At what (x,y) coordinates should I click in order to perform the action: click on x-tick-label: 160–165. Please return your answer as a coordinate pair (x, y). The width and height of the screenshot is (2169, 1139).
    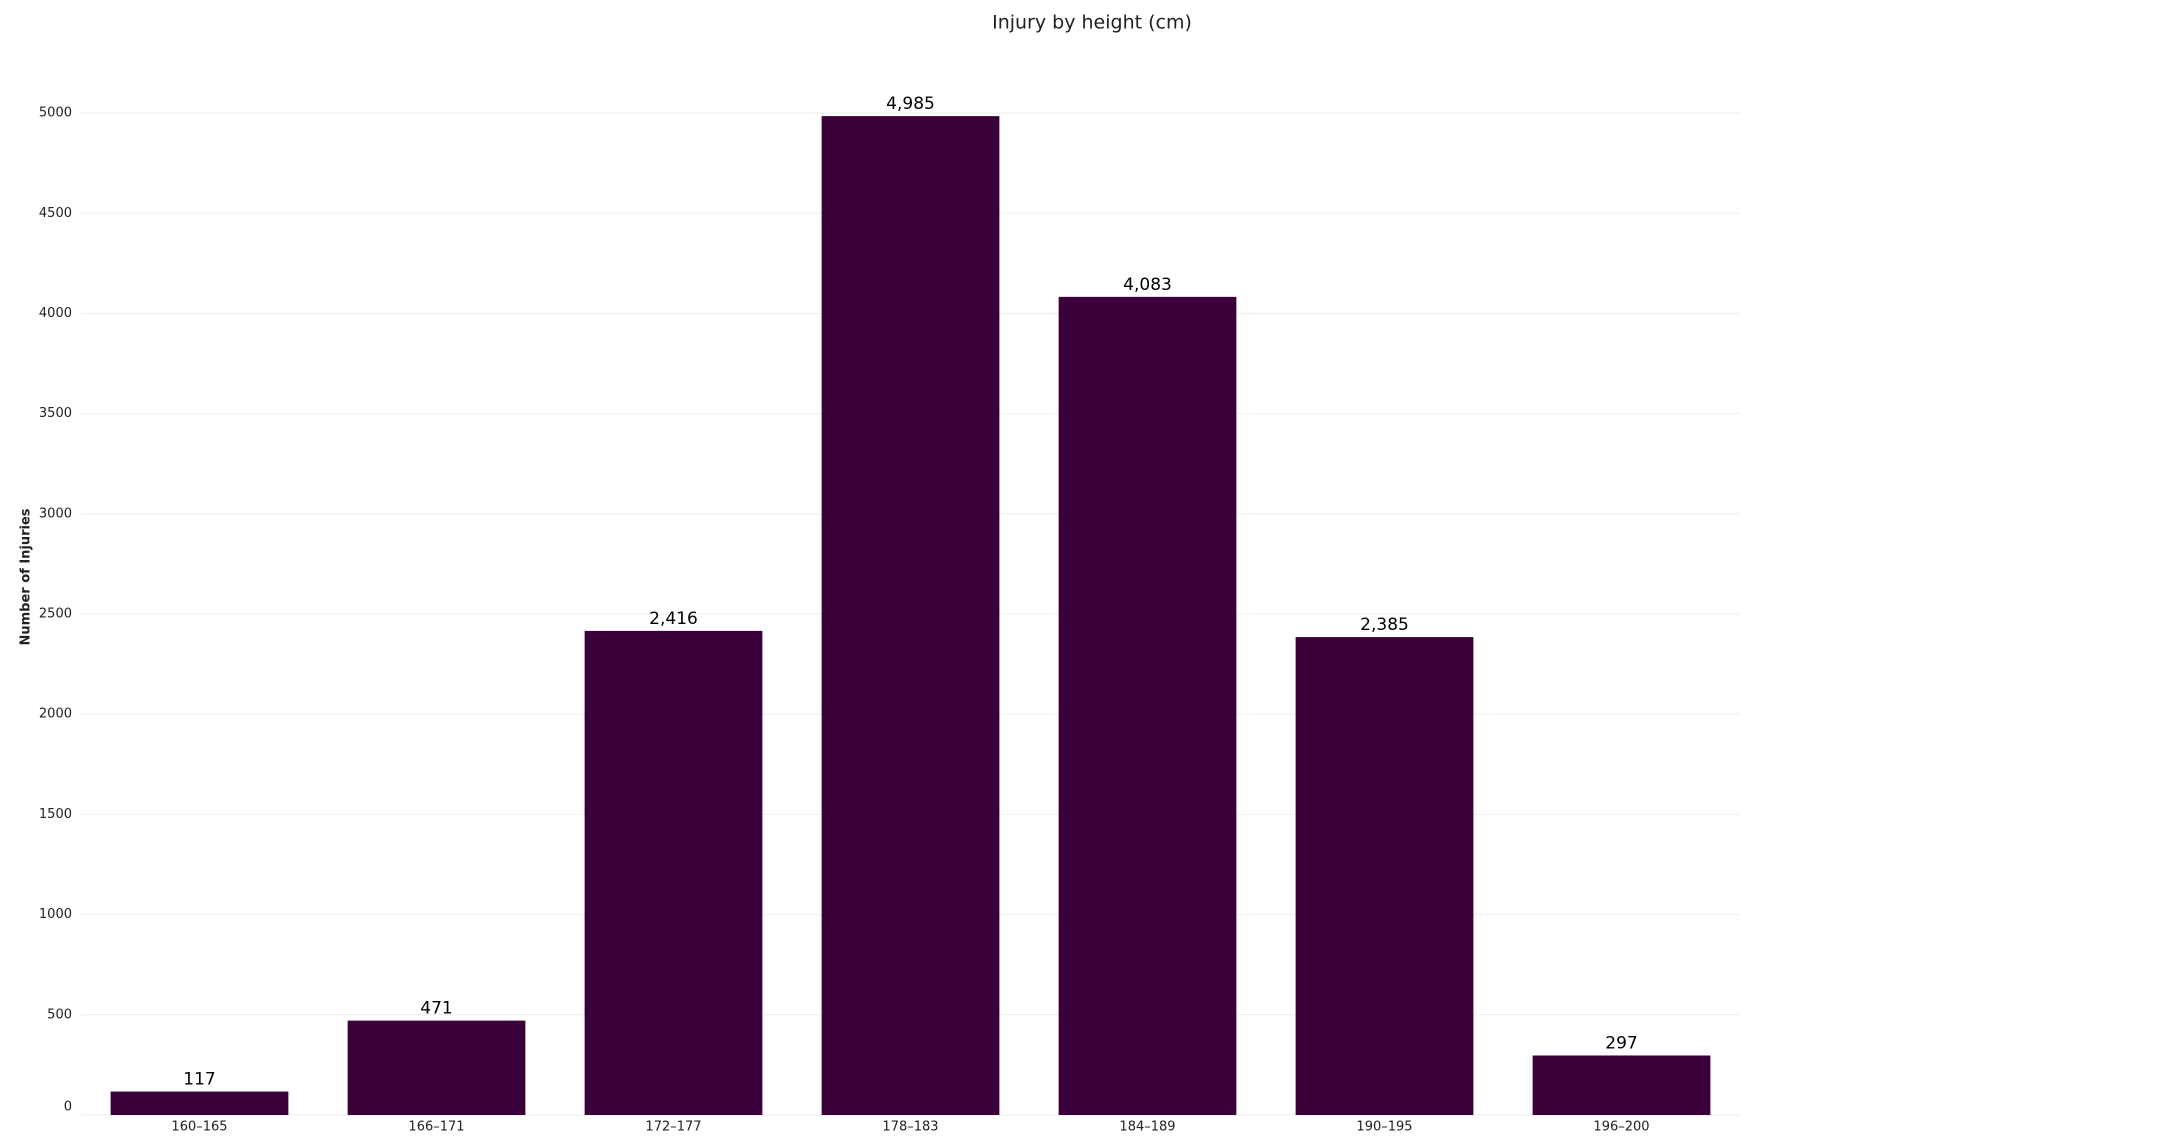
    Looking at the image, I should click on (199, 1127).